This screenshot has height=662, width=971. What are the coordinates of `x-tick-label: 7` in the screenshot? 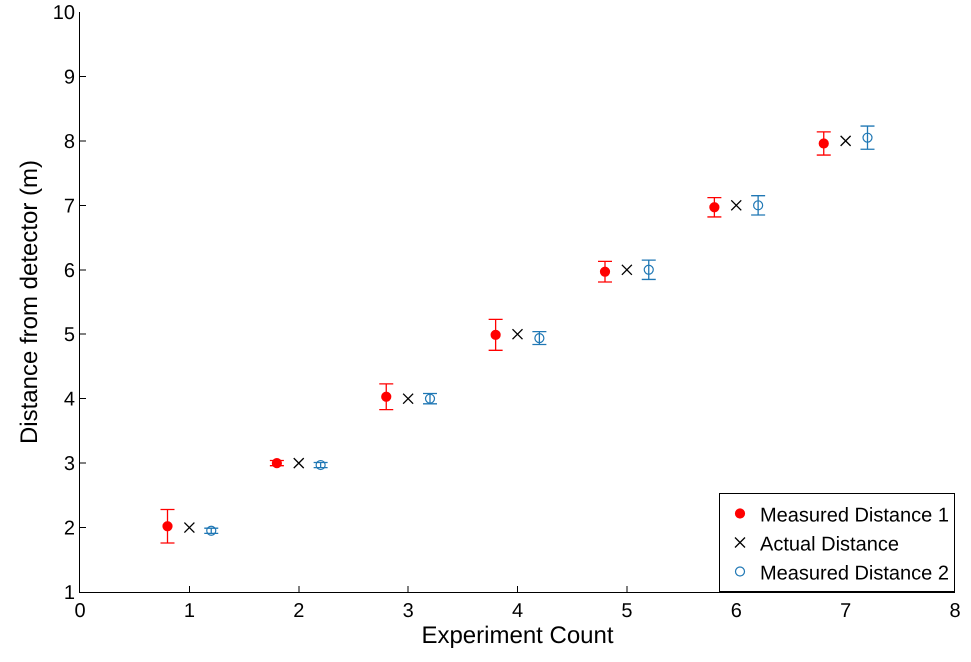 It's located at (846, 611).